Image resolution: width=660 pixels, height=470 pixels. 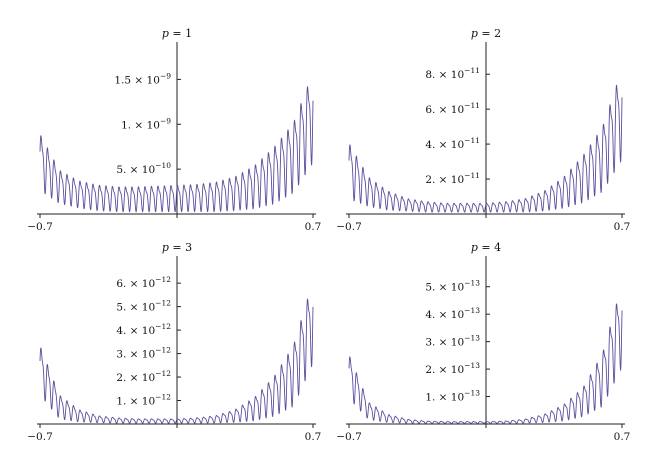 I want to click on y-tick-label: 5. × 10−10, so click(x=143, y=168).